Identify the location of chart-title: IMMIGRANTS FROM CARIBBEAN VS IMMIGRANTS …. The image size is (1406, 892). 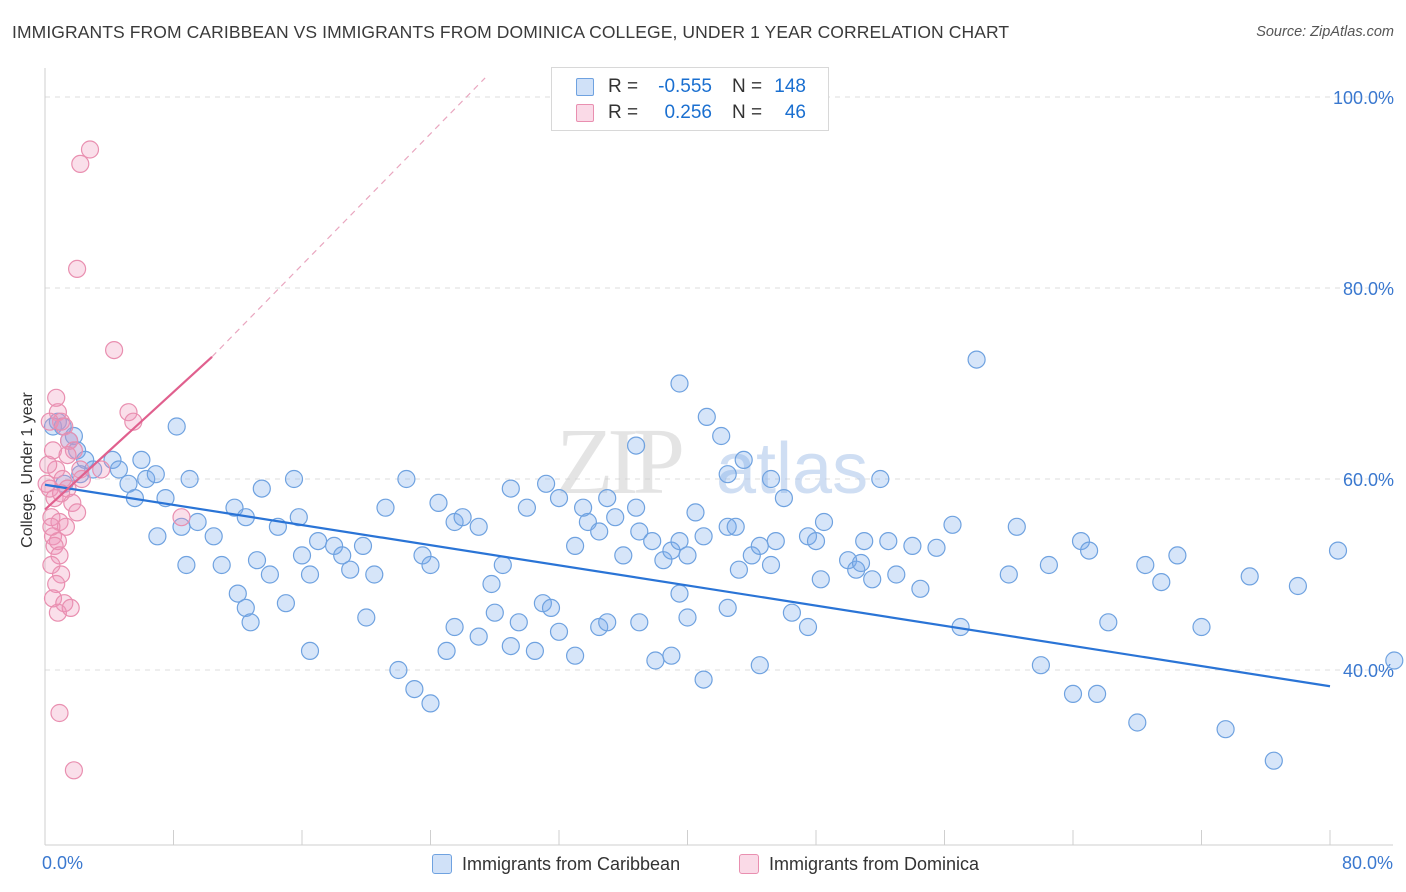
(511, 32).